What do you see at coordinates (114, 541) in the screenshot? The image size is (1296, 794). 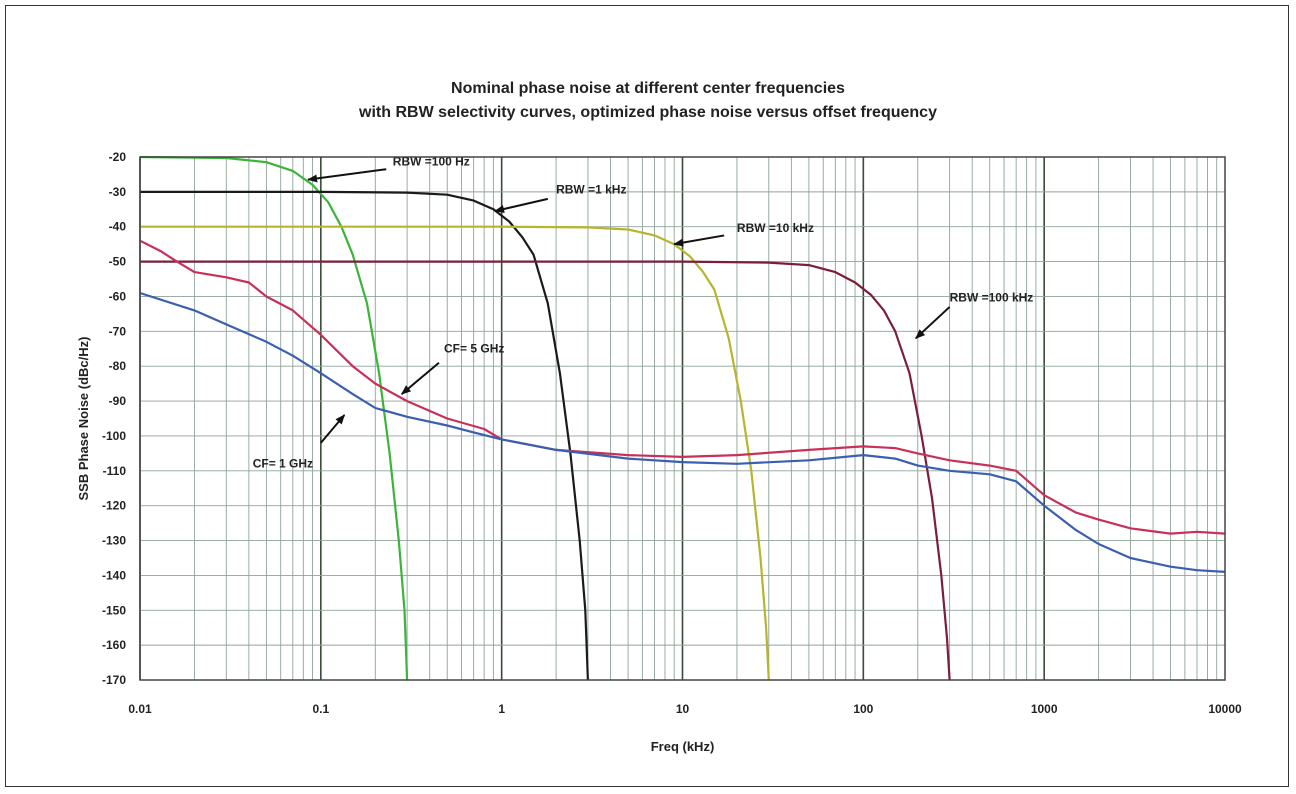 I see `y-tick-label: -130` at bounding box center [114, 541].